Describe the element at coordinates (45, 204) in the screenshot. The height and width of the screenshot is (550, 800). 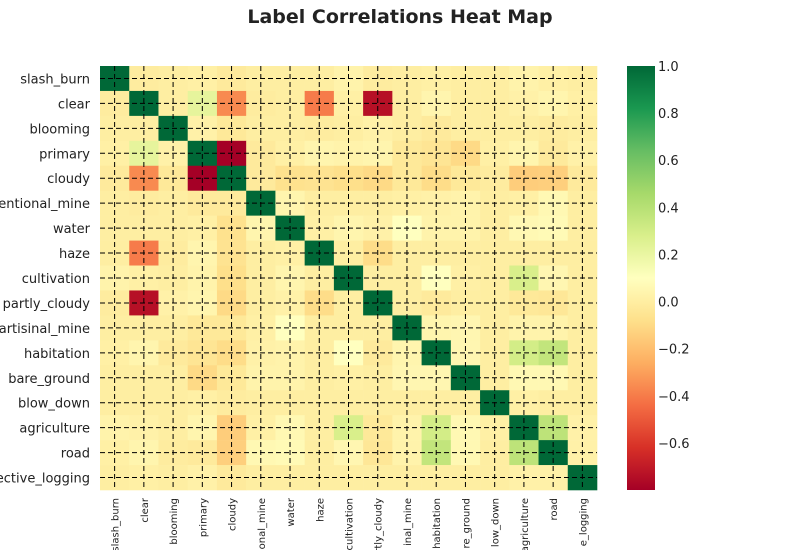
I see `y-tick-label: ventional_mine` at that location.